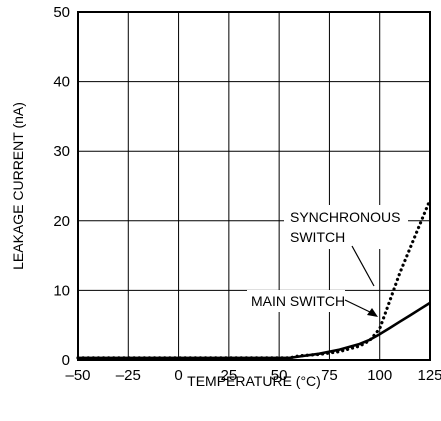 The height and width of the screenshot is (421, 441). What do you see at coordinates (317, 237) in the screenshot?
I see `synchronous-switch-label: SWITCH` at bounding box center [317, 237].